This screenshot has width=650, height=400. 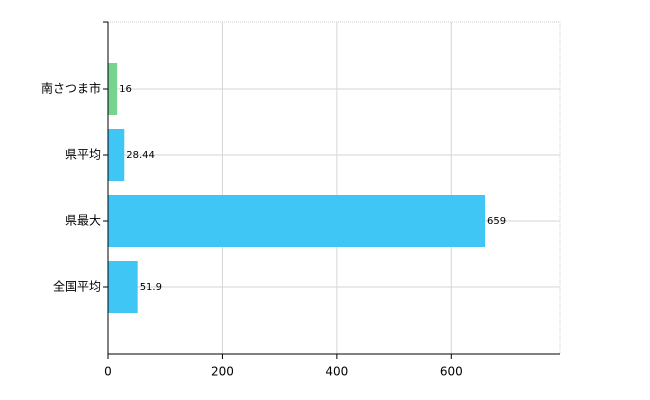 What do you see at coordinates (125, 89) in the screenshot?
I see `value-label: 16` at bounding box center [125, 89].